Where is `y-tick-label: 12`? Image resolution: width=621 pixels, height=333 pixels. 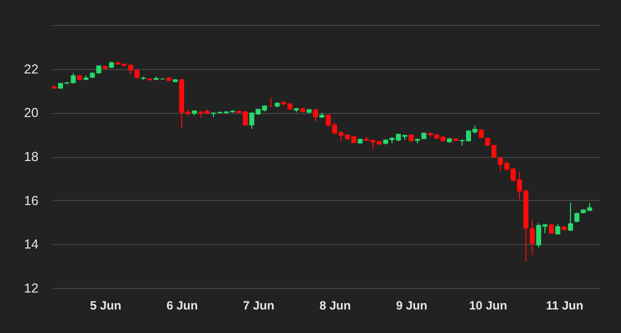
y-tick-label: 12 is located at coordinates (31, 288).